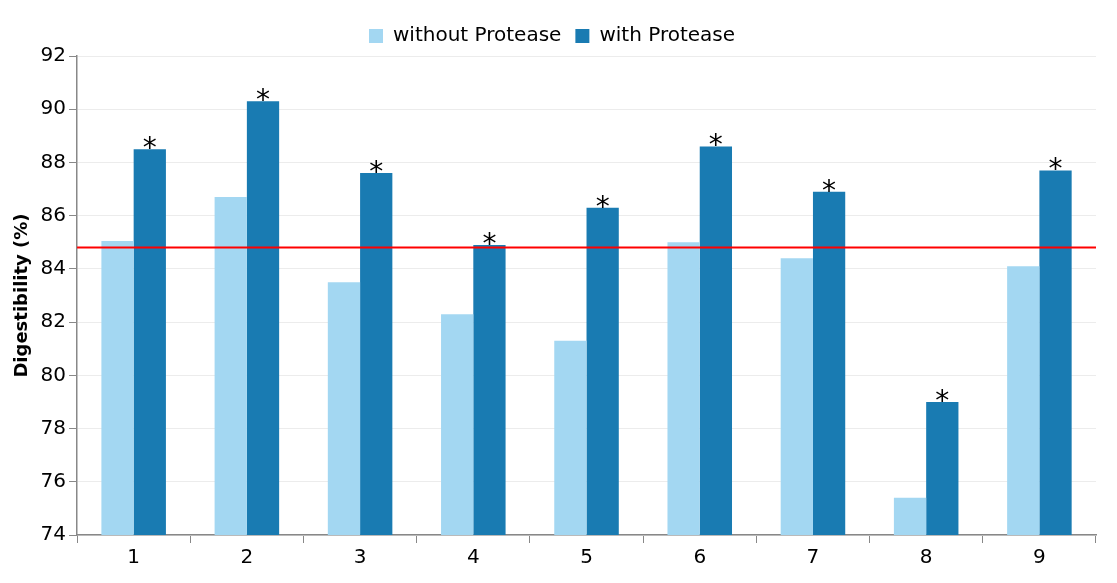  I want to click on y-tick-label: 82, so click(53, 320).